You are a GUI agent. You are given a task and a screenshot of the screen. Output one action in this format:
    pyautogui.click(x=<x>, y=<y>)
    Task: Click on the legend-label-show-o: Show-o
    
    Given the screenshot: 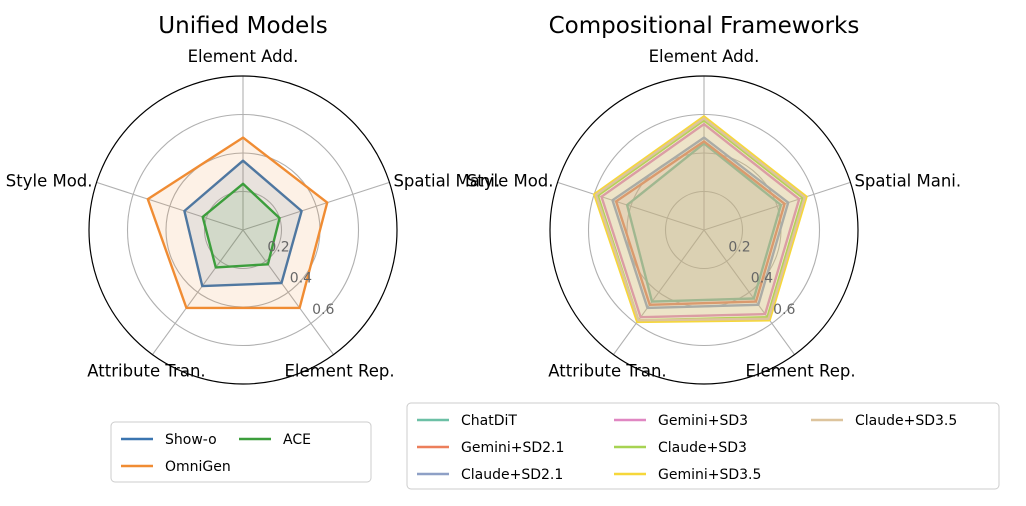 What is the action you would take?
    pyautogui.click(x=191, y=440)
    